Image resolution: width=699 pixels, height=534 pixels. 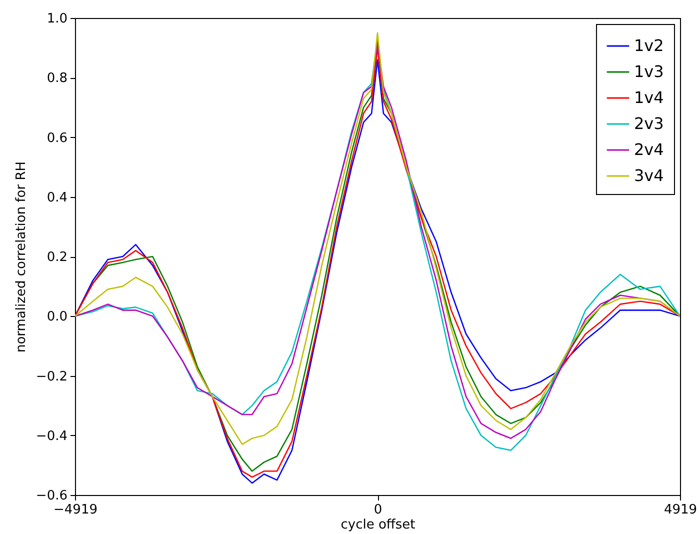 I want to click on x-tick-label: 0, so click(x=378, y=510).